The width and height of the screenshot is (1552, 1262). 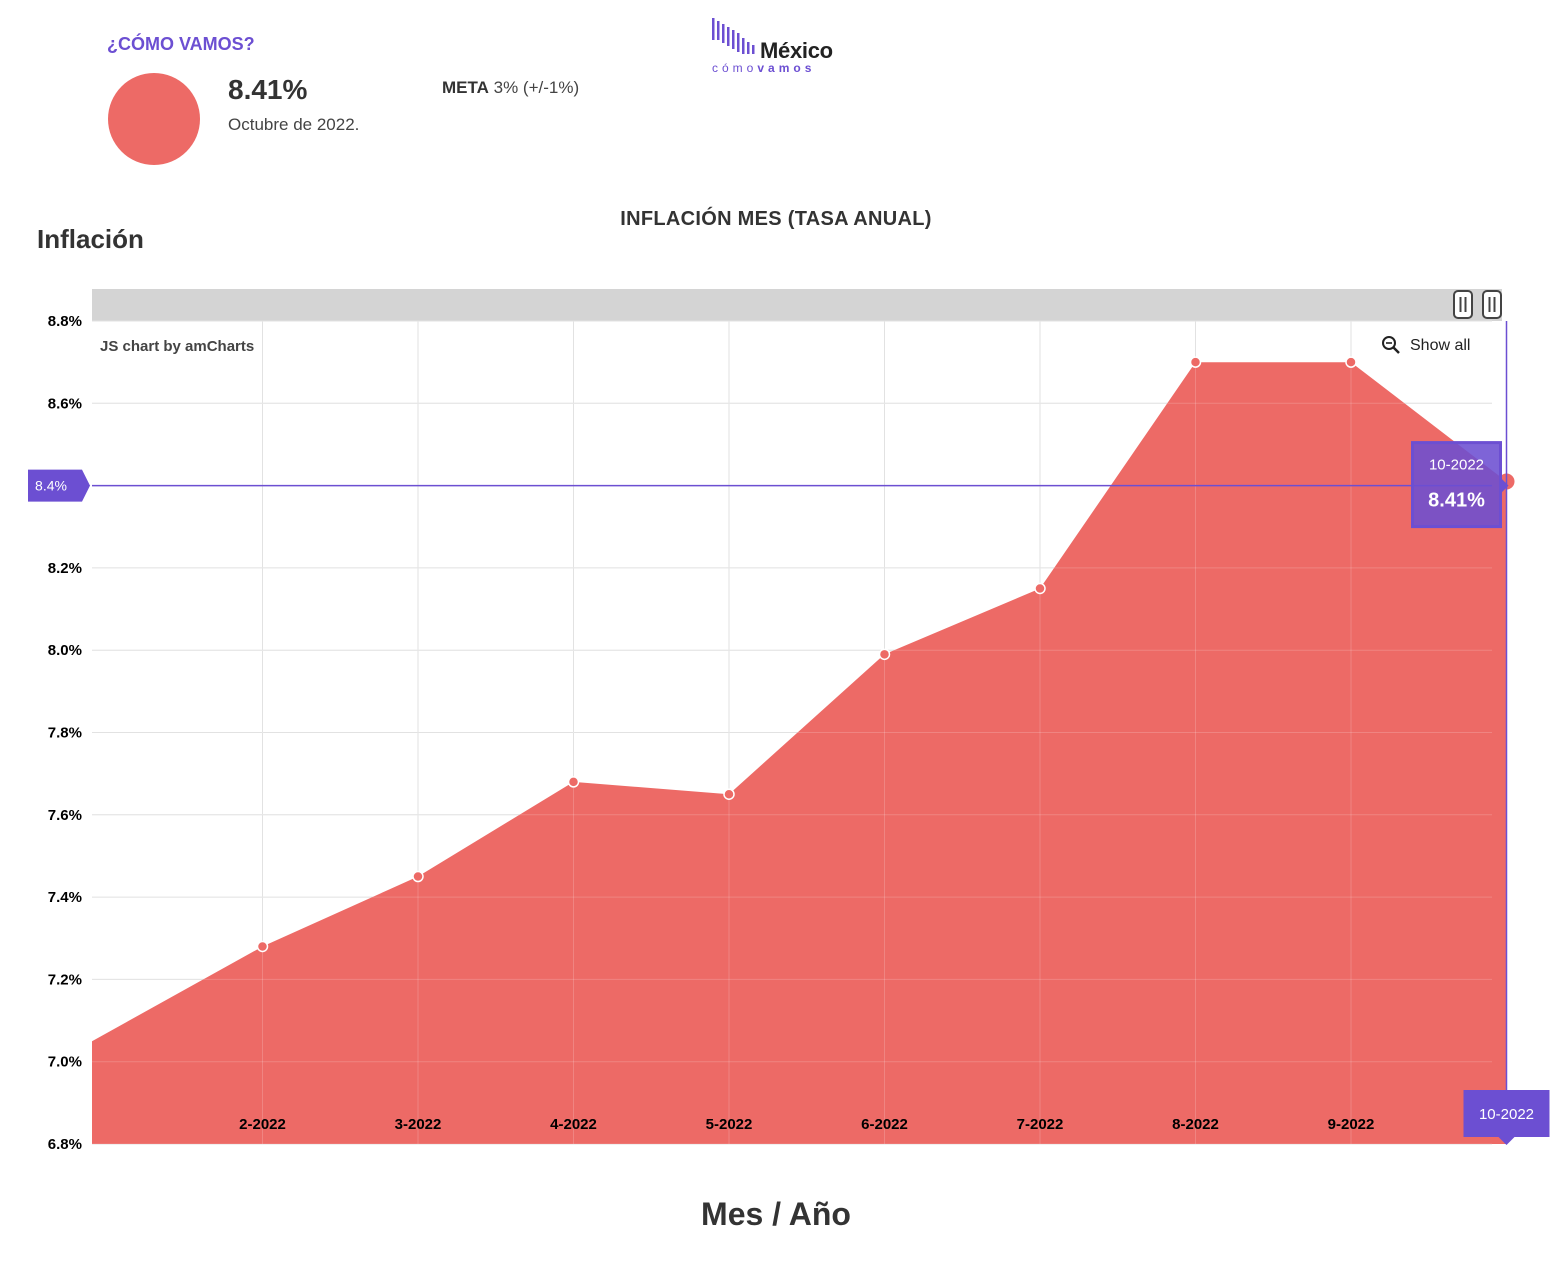 What do you see at coordinates (465, 87) in the screenshot?
I see `meta-label: META` at bounding box center [465, 87].